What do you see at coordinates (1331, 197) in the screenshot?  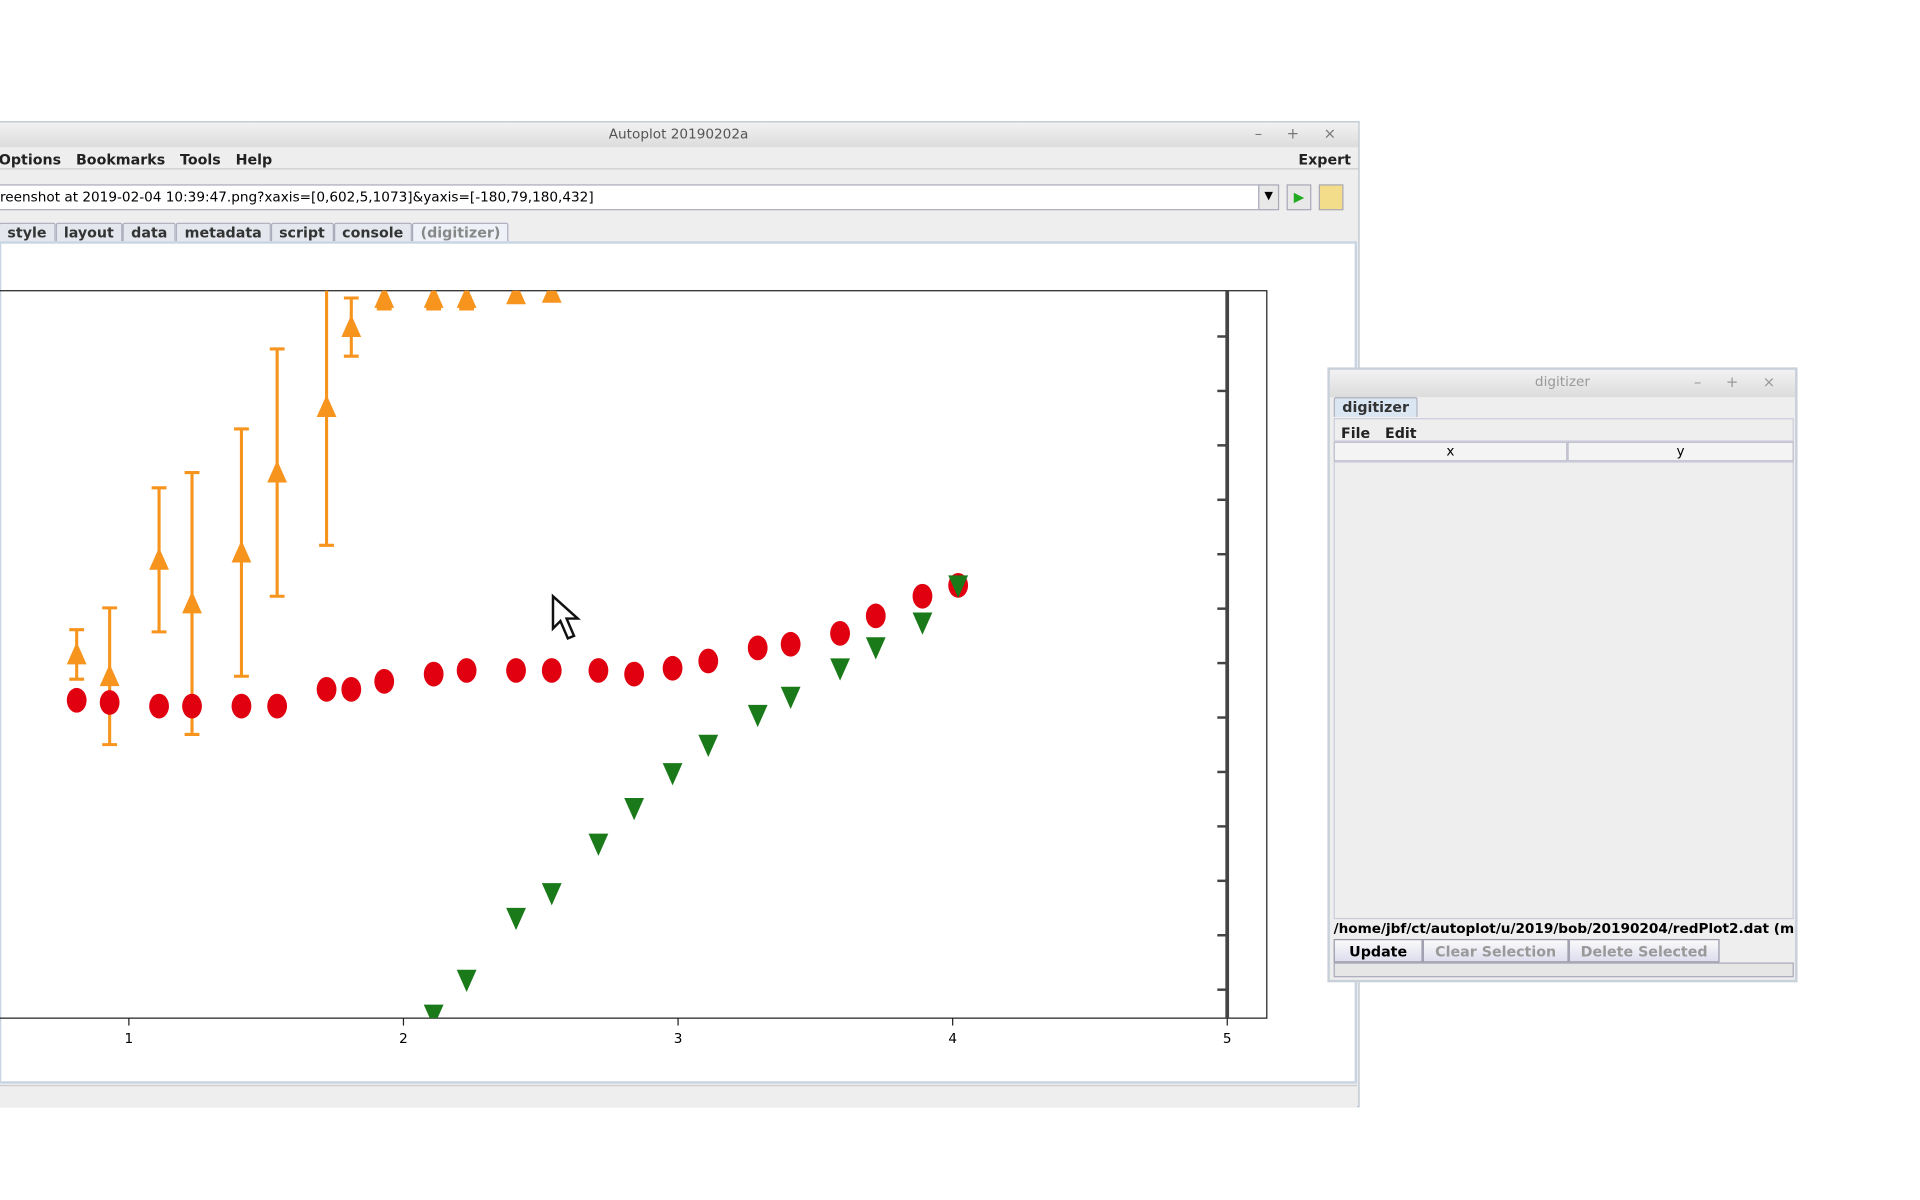 I see `open-button` at bounding box center [1331, 197].